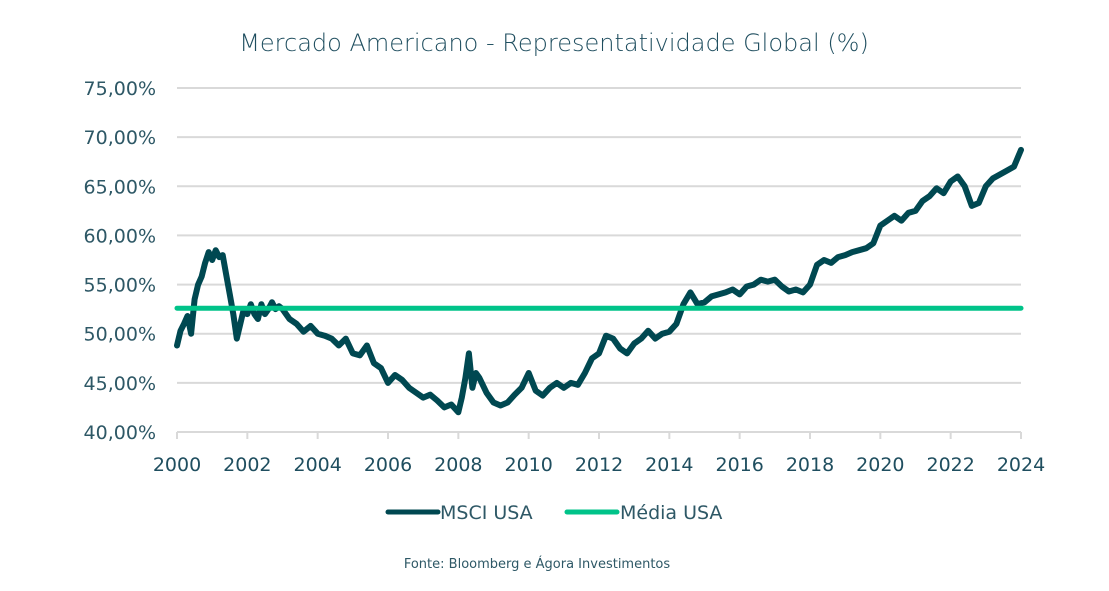 The height and width of the screenshot is (591, 1109). What do you see at coordinates (458, 465) in the screenshot?
I see `x-tick-label: 2008` at bounding box center [458, 465].